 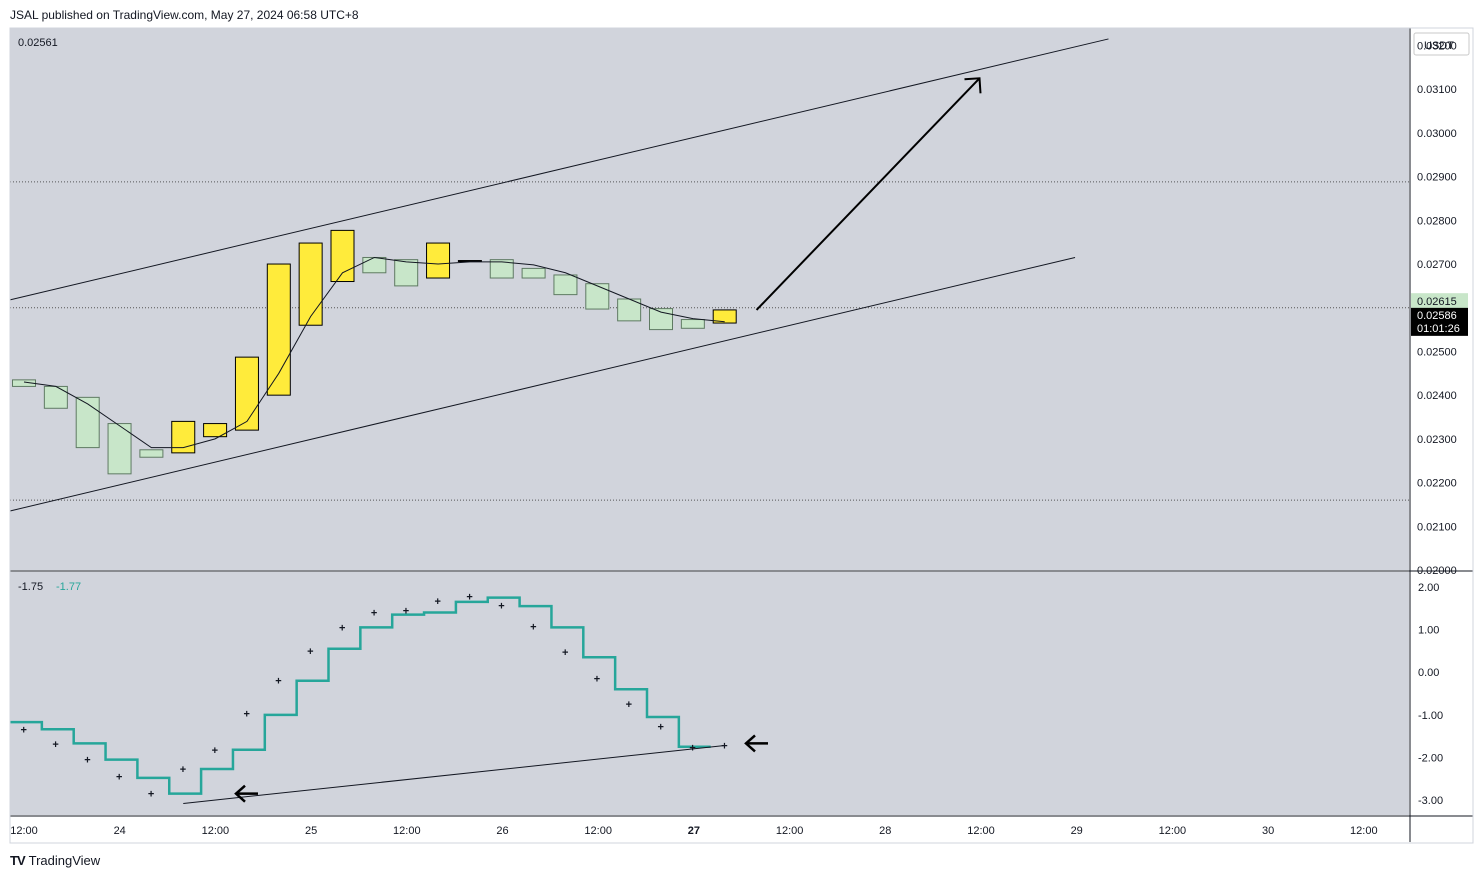 I want to click on price-tick-label: 0.02800, so click(x=1437, y=221).